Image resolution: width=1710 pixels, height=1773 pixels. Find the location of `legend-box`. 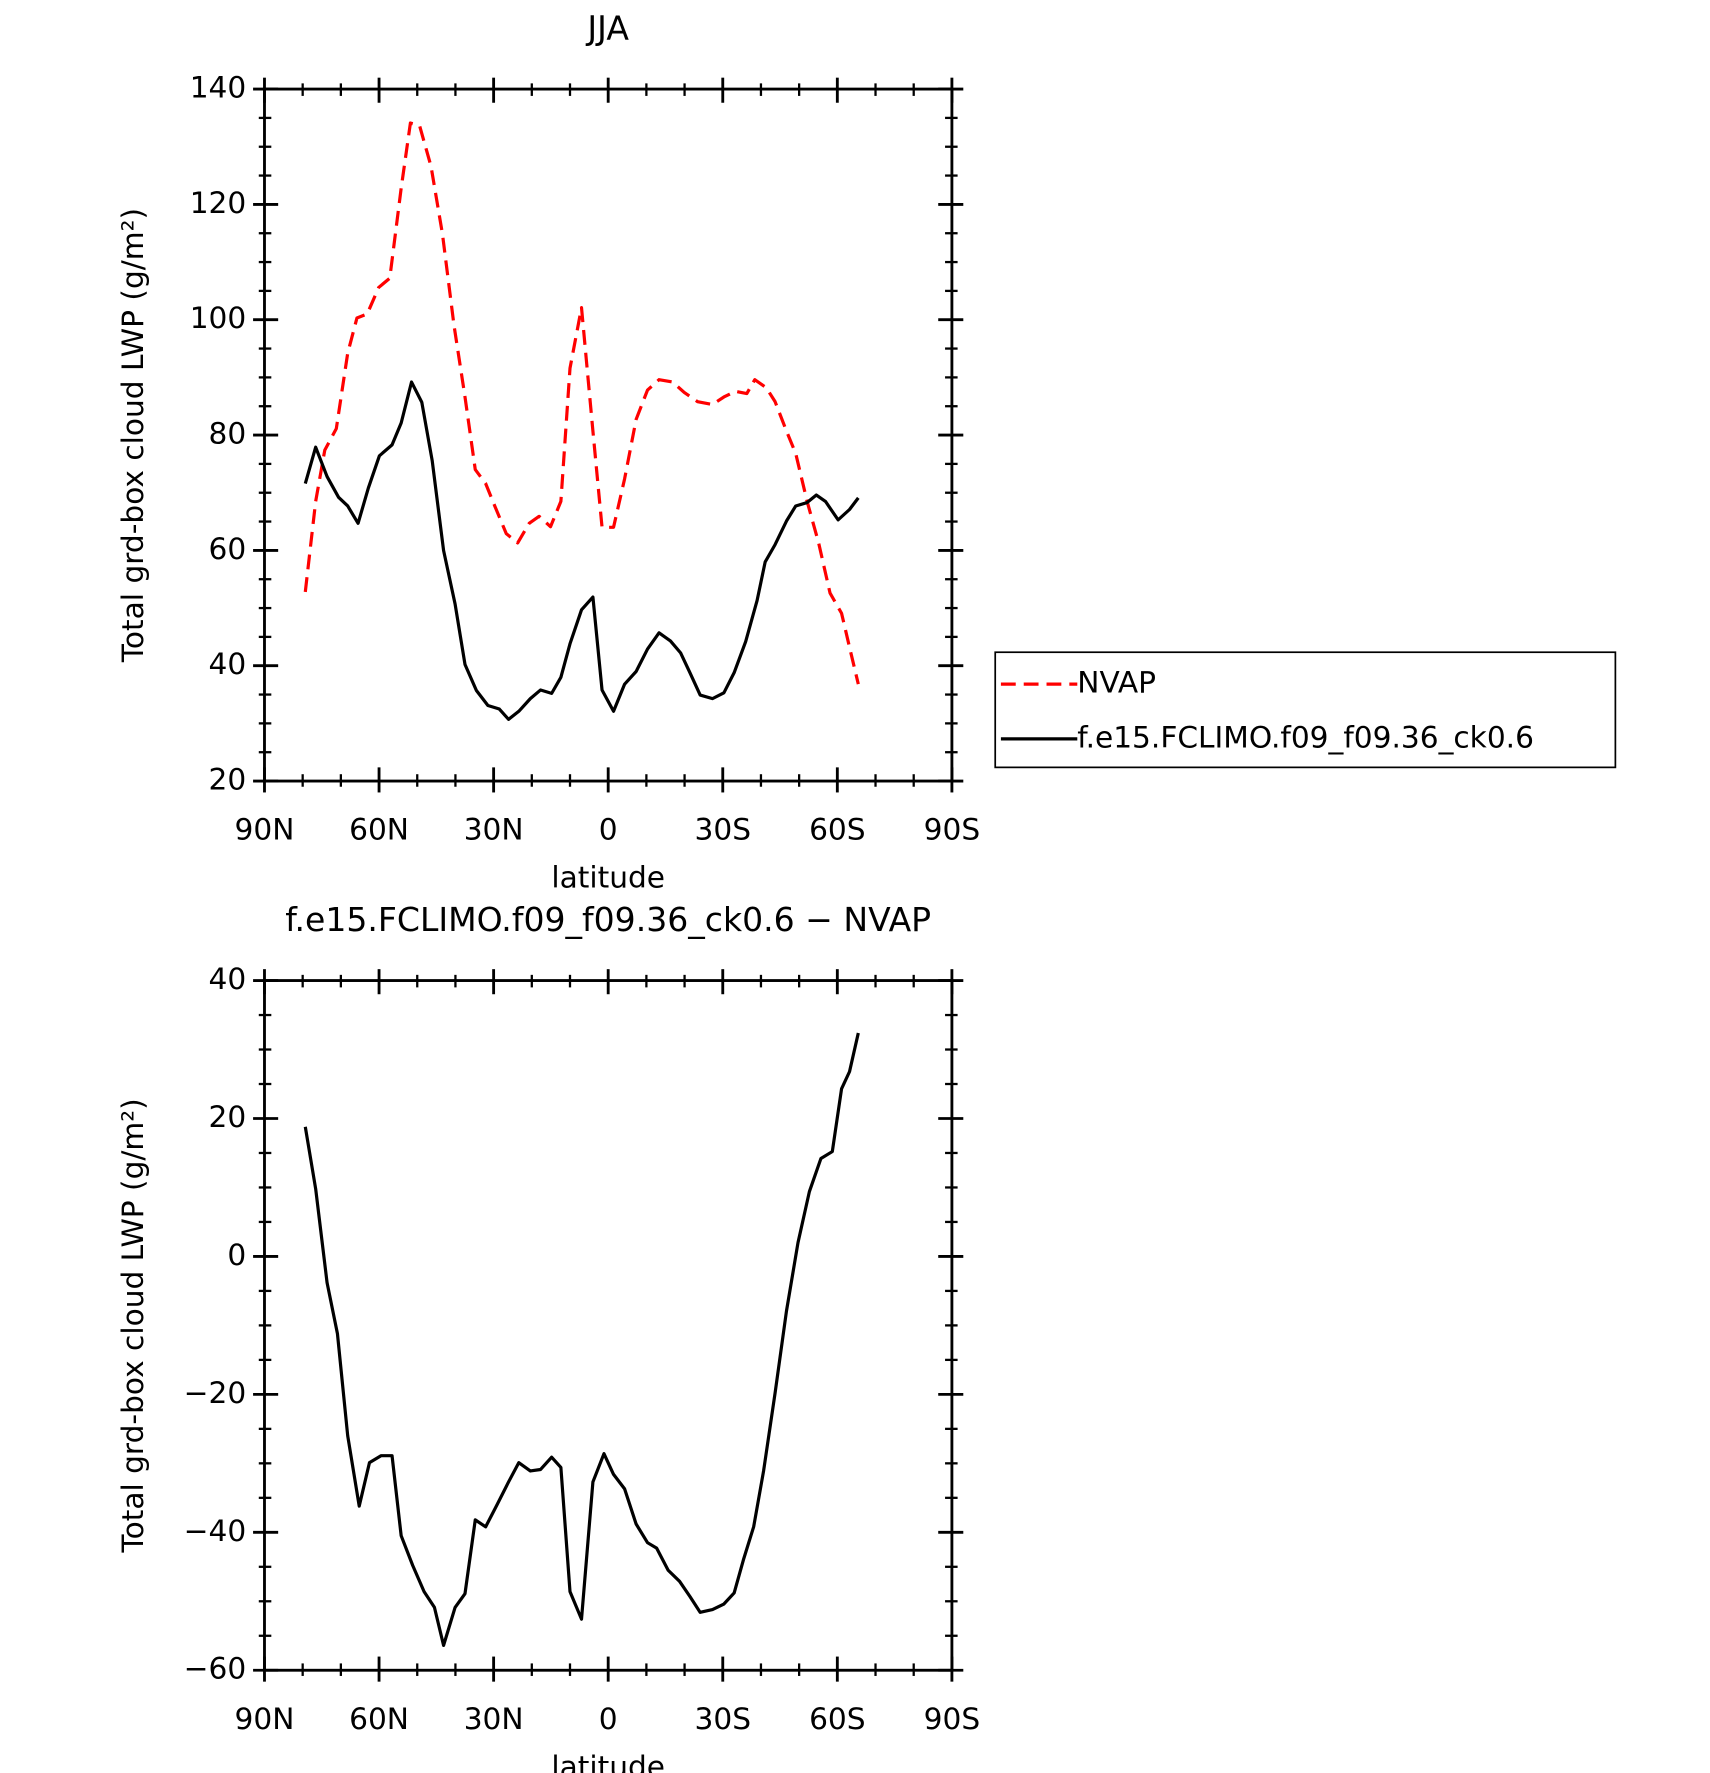

legend-box is located at coordinates (1305, 710).